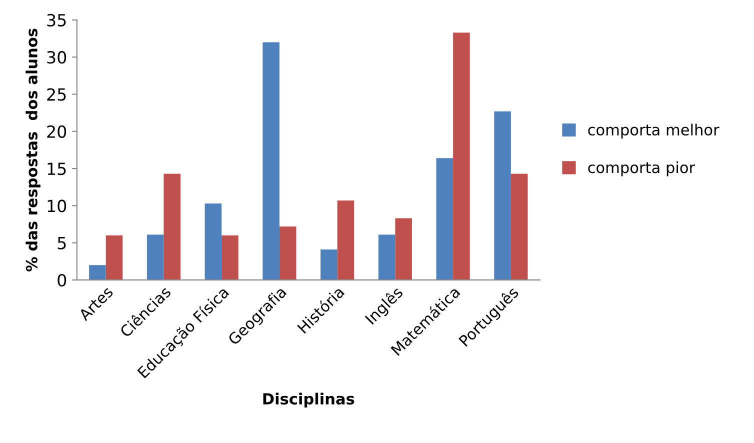  I want to click on y-tick-label: 10, so click(57, 206).